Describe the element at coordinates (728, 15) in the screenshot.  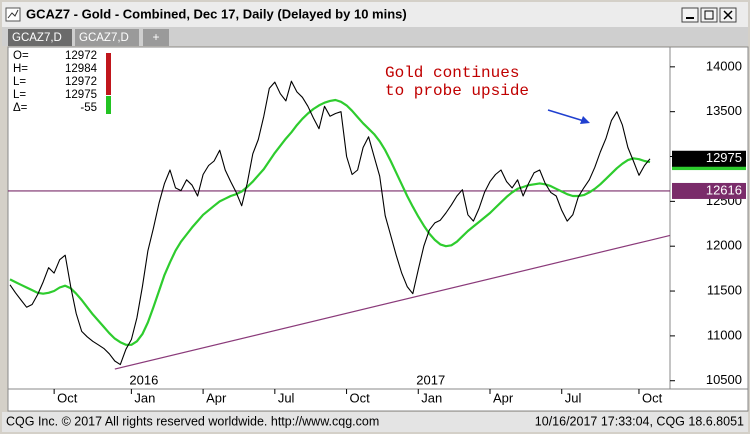
I see `close-glyph` at that location.